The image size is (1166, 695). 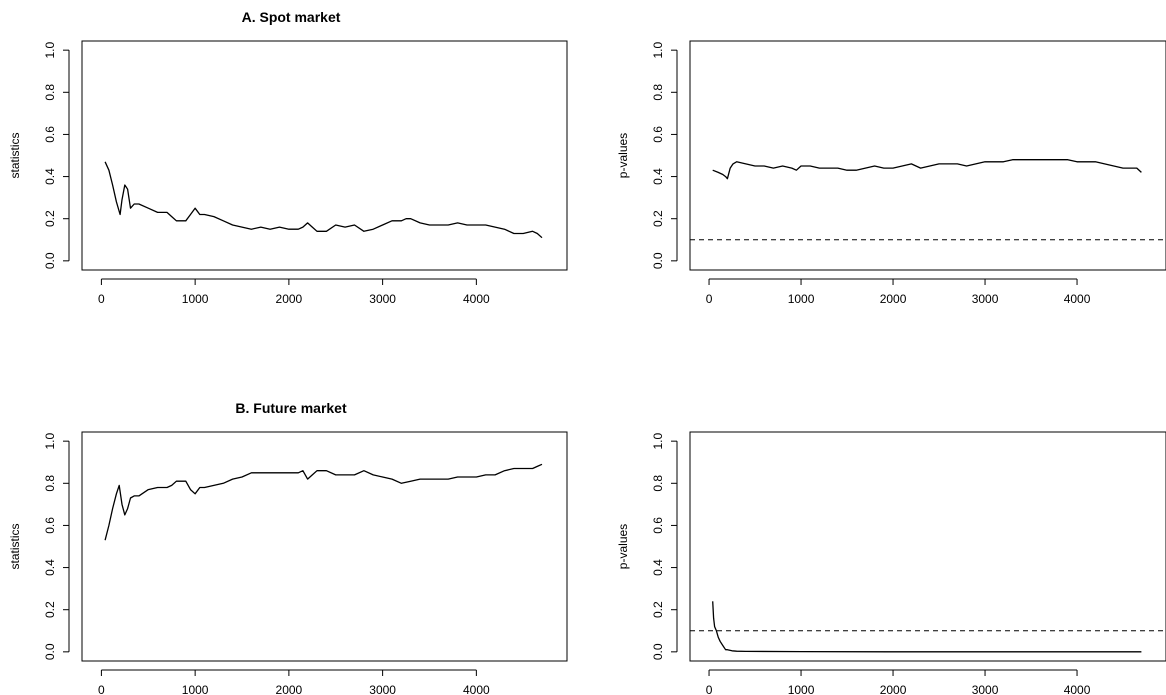 I want to click on y-tick-label-1-2: 0.4, so click(x=50, y=176).